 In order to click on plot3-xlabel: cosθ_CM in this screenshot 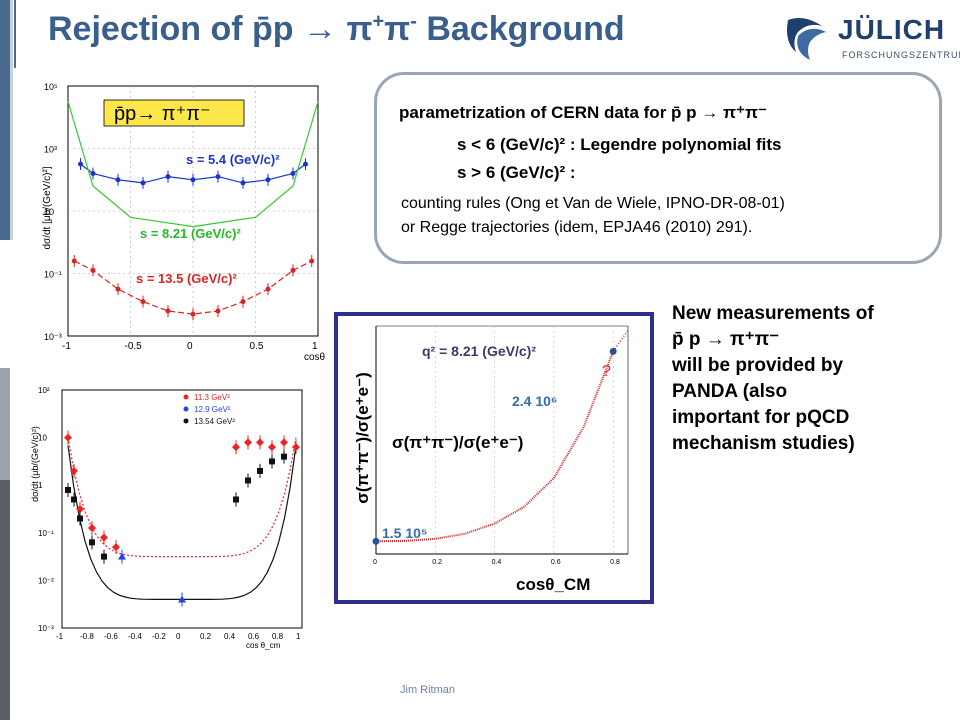, I will do `click(553, 584)`.